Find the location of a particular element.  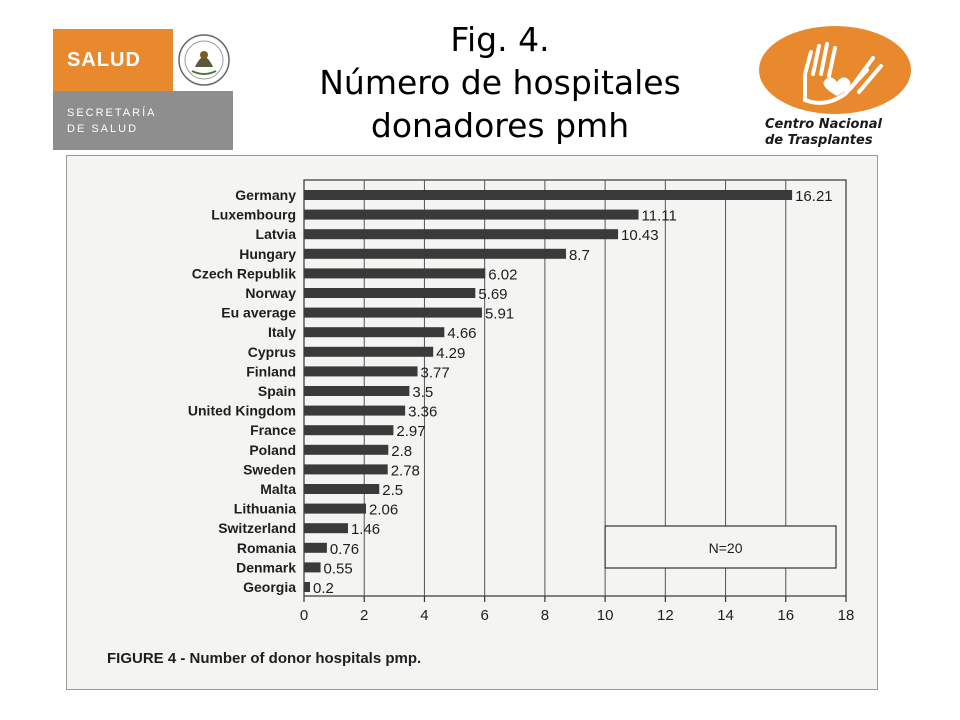

value-label: 3.36 is located at coordinates (422, 412).